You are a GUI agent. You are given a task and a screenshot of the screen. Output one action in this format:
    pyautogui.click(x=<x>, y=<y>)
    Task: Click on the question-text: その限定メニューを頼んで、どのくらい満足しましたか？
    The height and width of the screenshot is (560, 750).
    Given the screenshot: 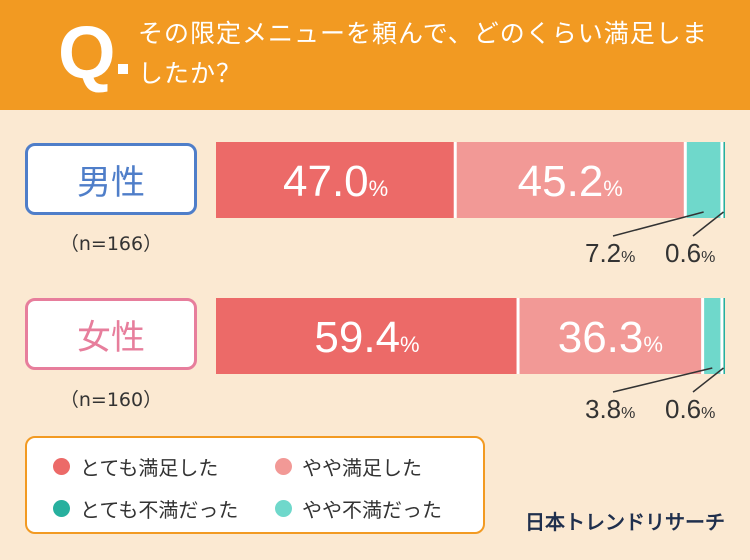 What is the action you would take?
    pyautogui.click(x=423, y=53)
    